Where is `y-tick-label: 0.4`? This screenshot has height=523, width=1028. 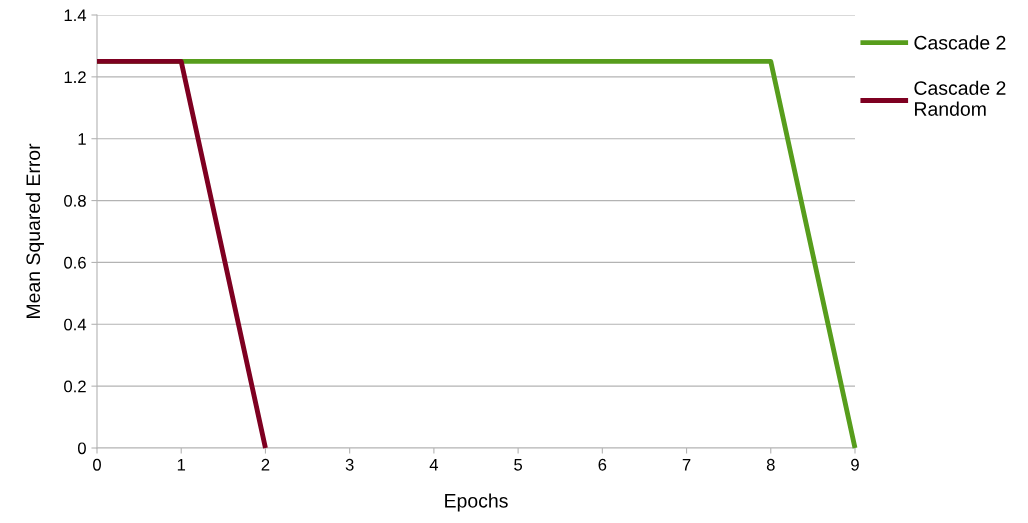
y-tick-label: 0.4 is located at coordinates (75, 324).